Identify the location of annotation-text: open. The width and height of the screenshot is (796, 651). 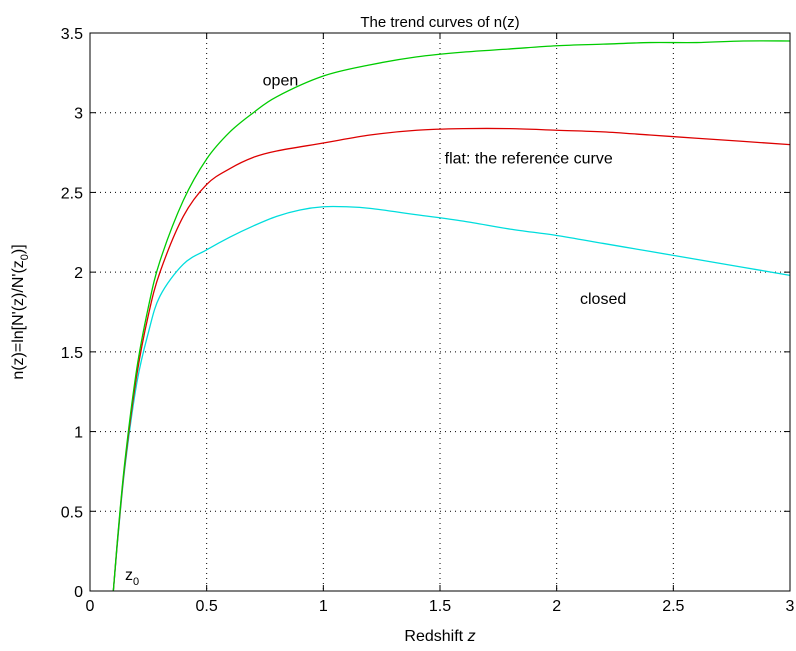
(281, 81).